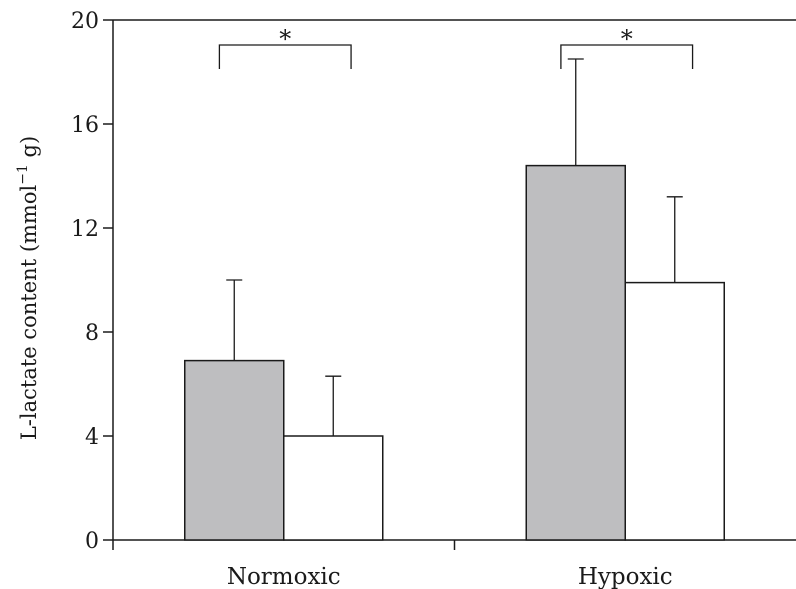  What do you see at coordinates (392, 564) in the screenshot?
I see `x-ticks: Normoxic Hypoxic` at bounding box center [392, 564].